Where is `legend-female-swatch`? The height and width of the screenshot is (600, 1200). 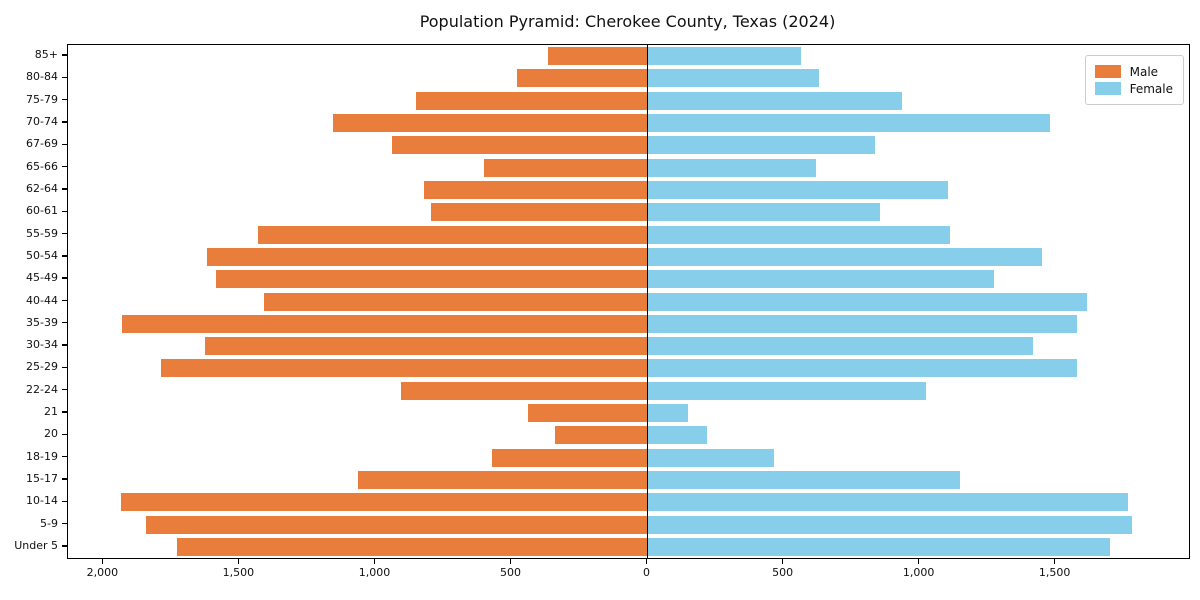 legend-female-swatch is located at coordinates (1107, 88).